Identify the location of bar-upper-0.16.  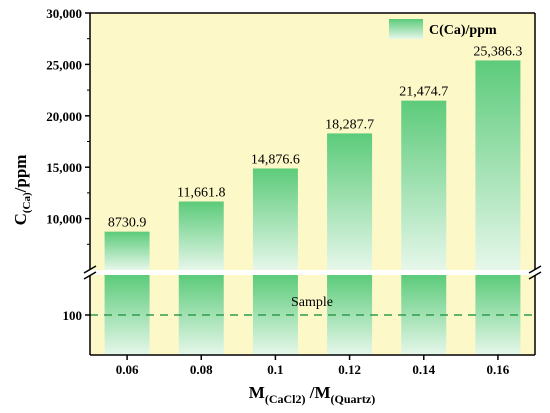
(498, 165).